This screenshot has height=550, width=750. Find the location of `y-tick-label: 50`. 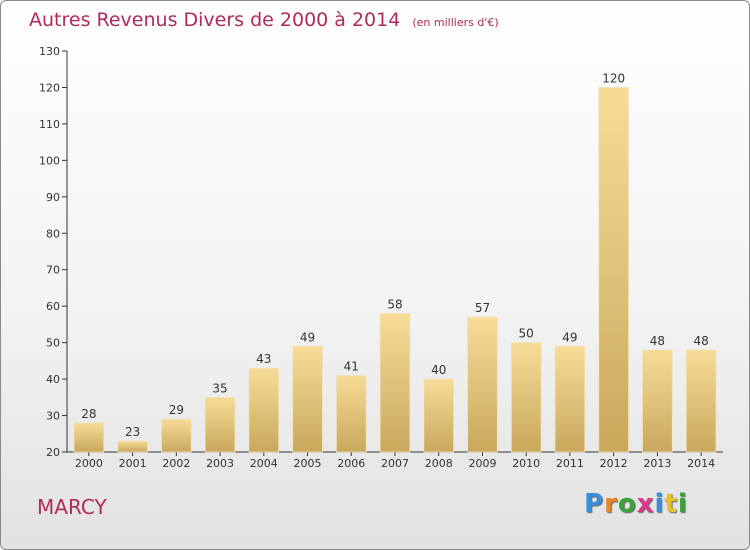

y-tick-label: 50 is located at coordinates (53, 343).